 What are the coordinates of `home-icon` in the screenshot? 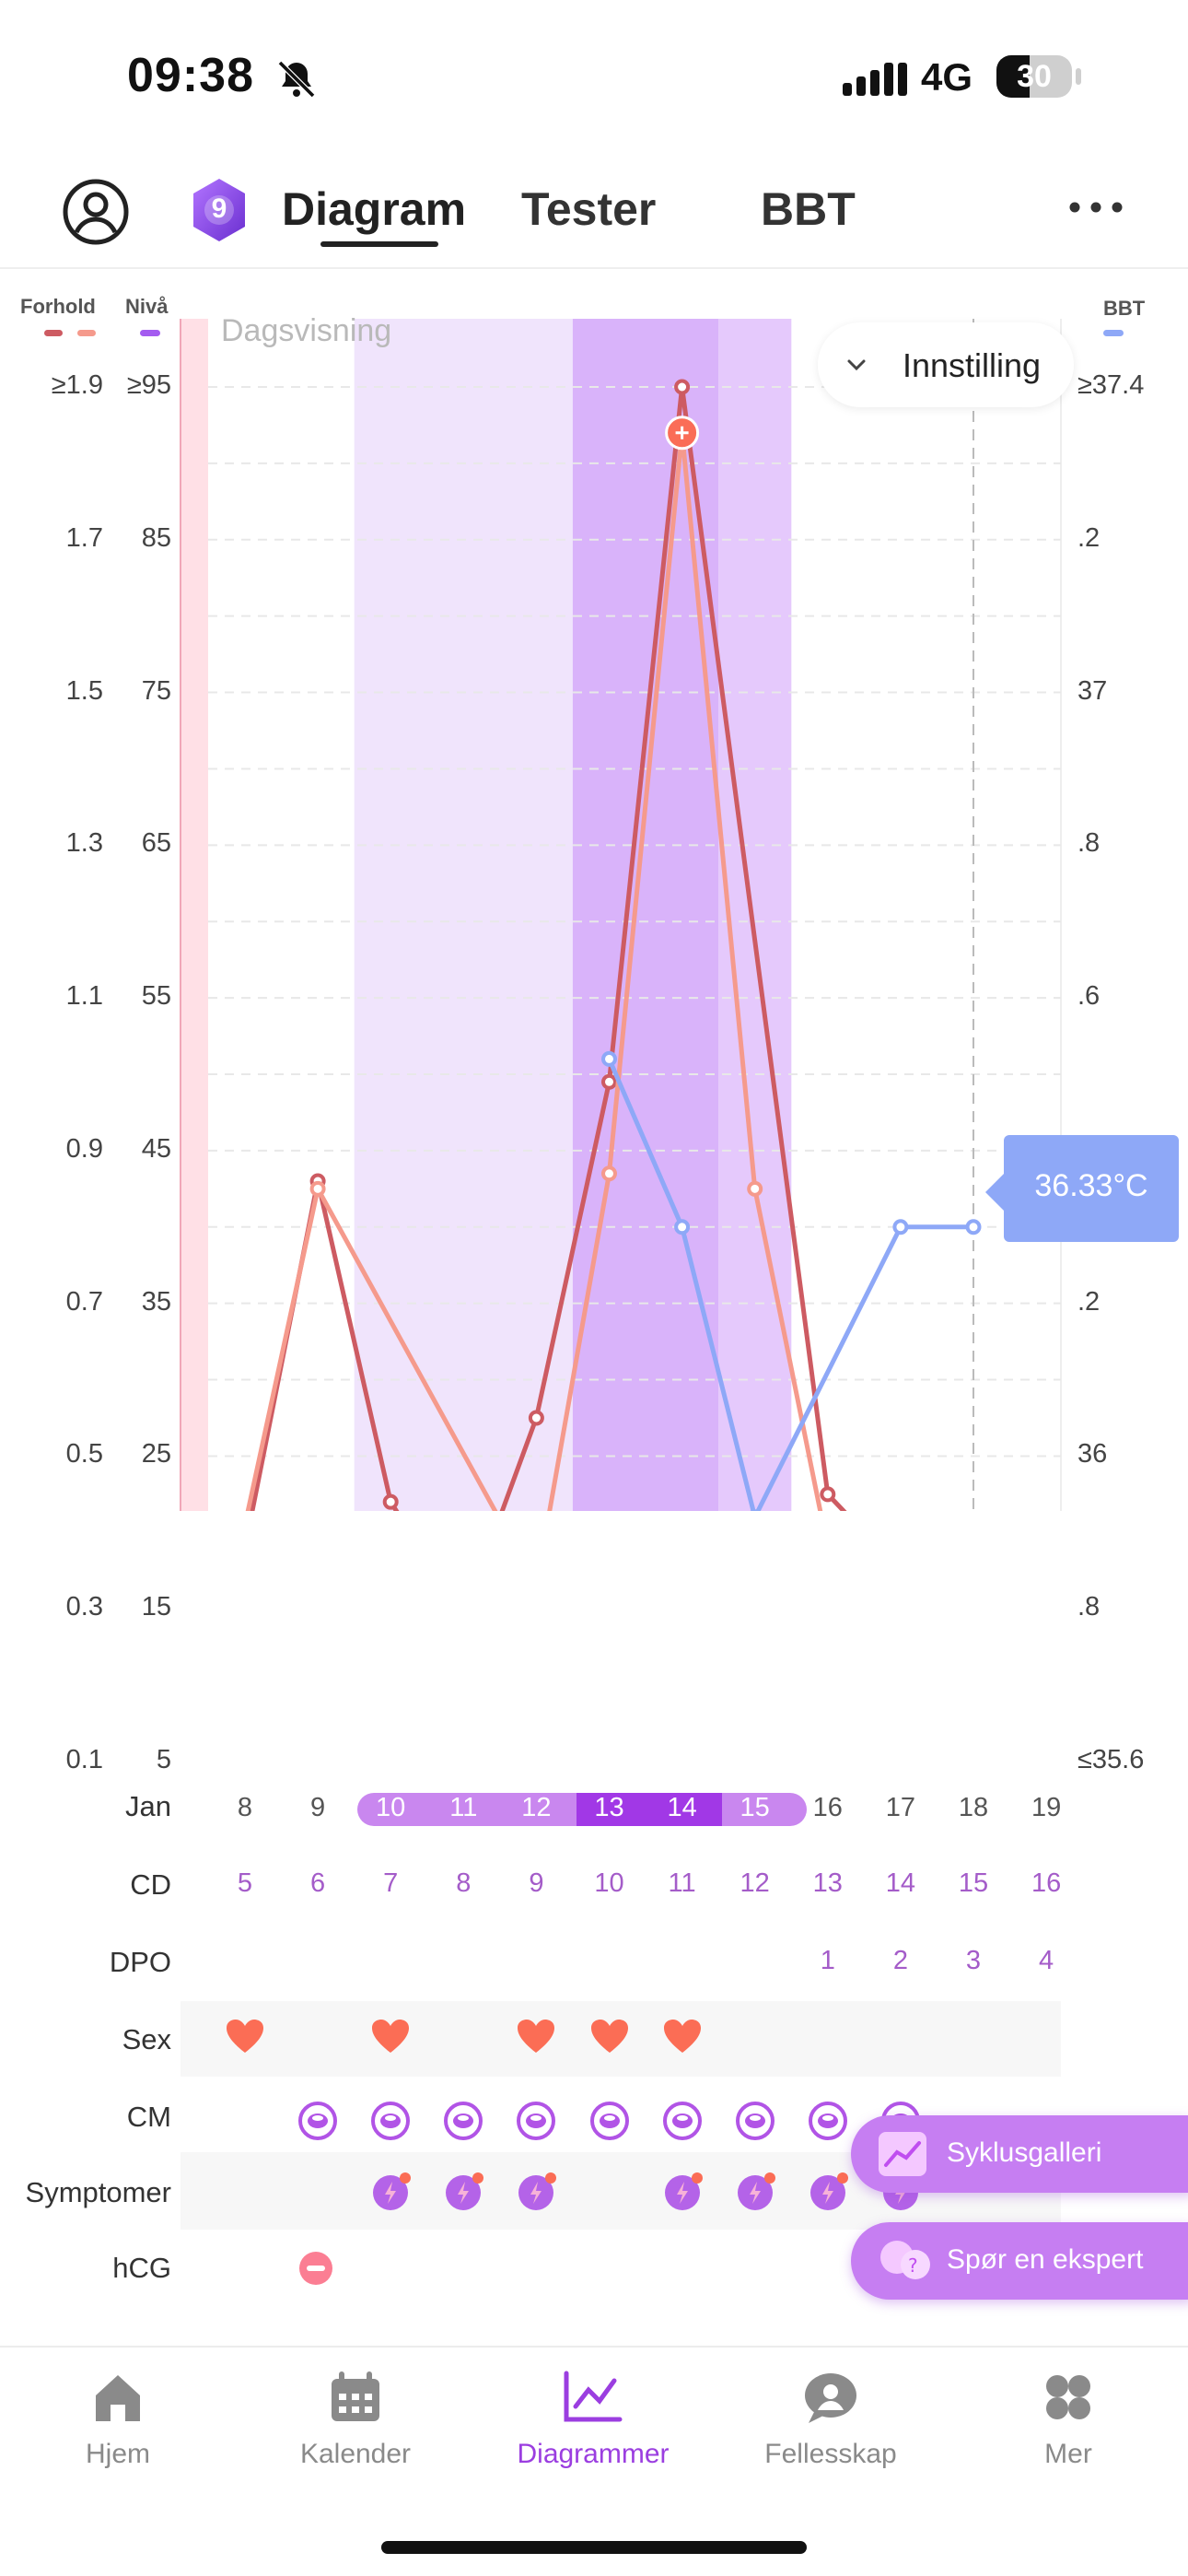 It's located at (118, 2398).